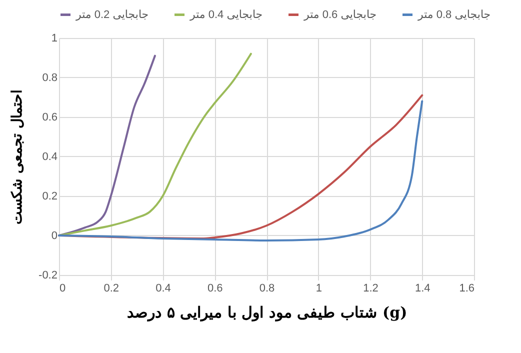  Describe the element at coordinates (112, 288) in the screenshot. I see `x-tick-label: 0.2` at that location.